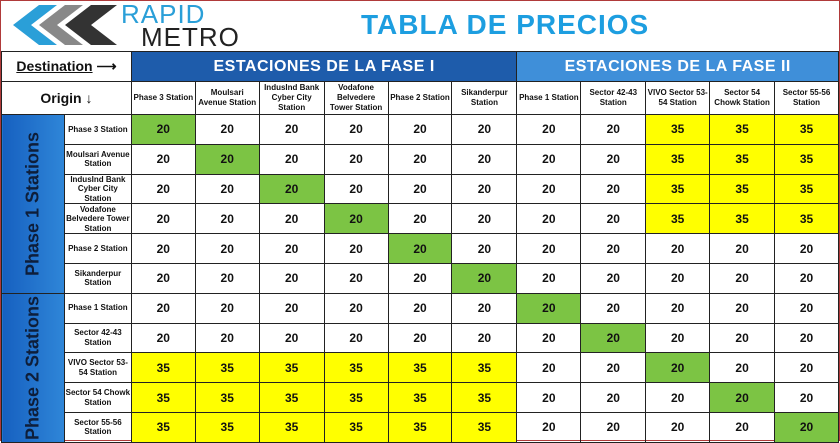 Image resolution: width=840 pixels, height=443 pixels. What do you see at coordinates (678, 98) in the screenshot?
I see `destination-station-header: VIVO Sector 53-54 Station` at bounding box center [678, 98].